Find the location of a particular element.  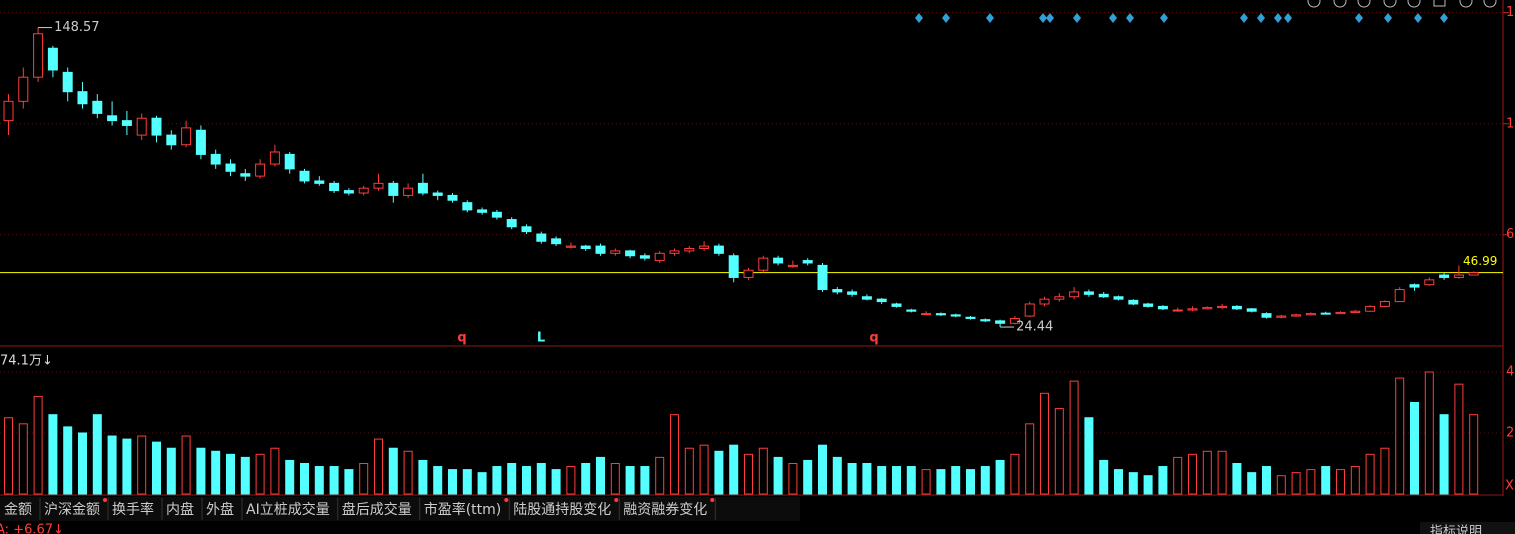

tab: 换手率 is located at coordinates (133, 509).